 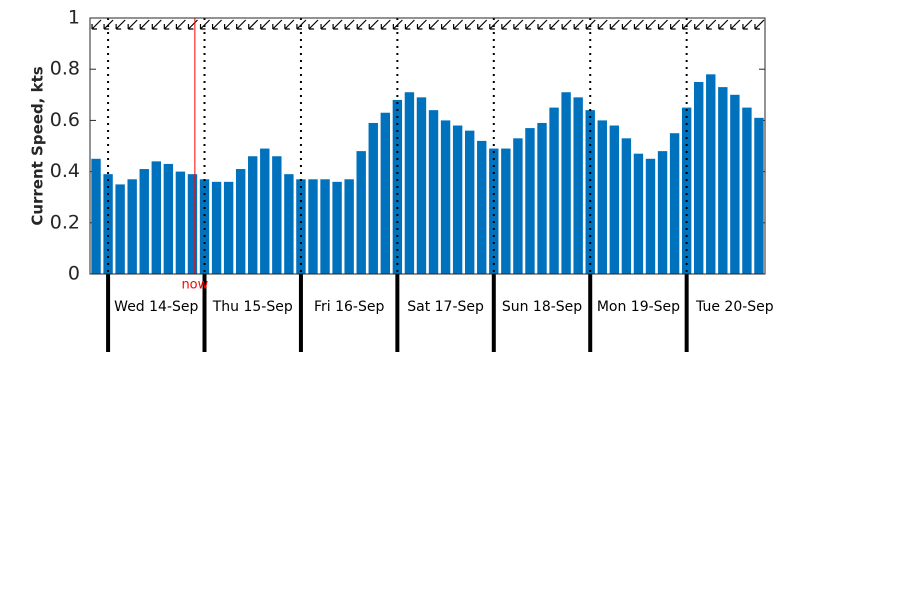 What do you see at coordinates (65, 120) in the screenshot?
I see `y-tick-label: 0.6` at bounding box center [65, 120].